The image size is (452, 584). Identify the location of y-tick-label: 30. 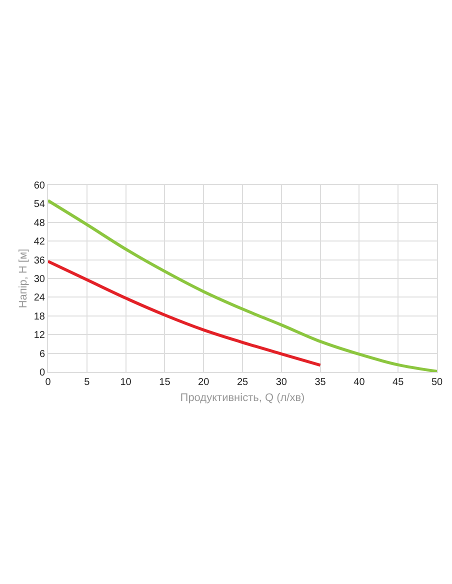
(40, 279).